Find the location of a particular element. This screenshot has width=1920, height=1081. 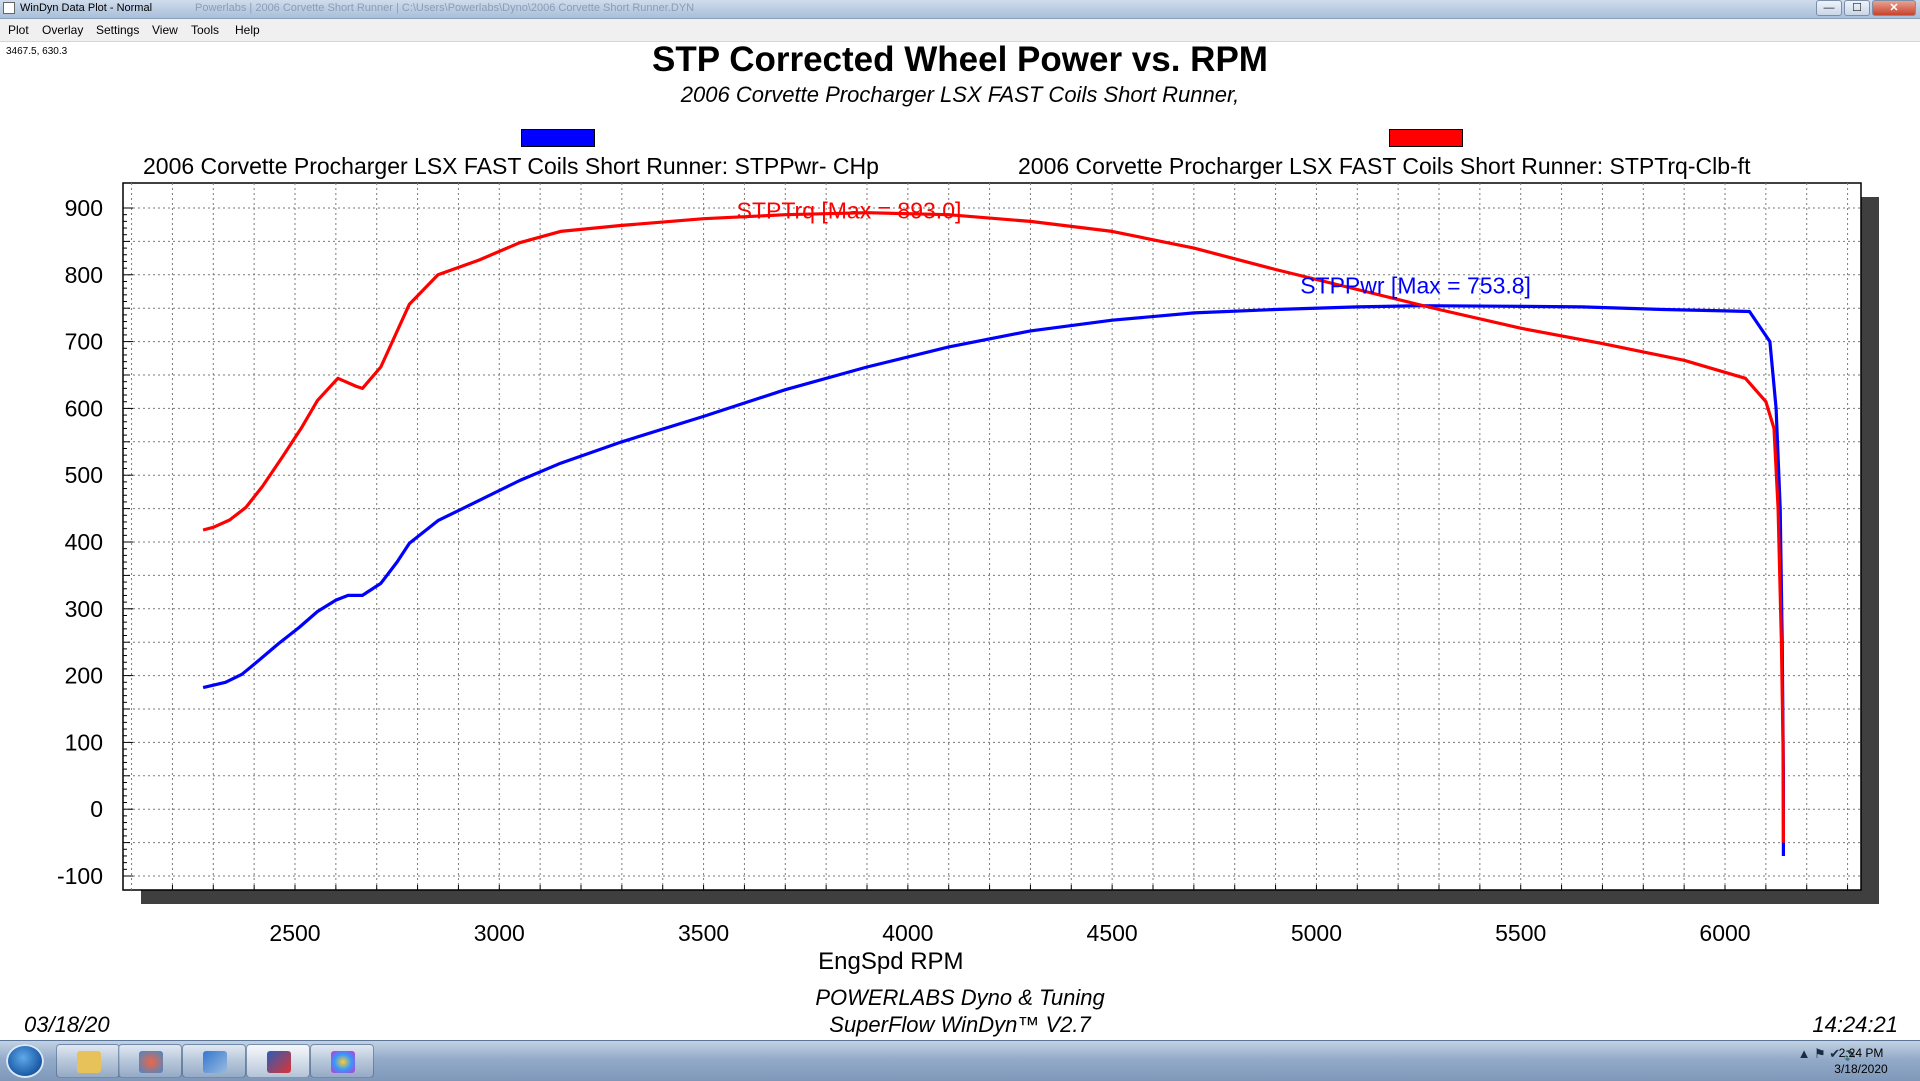

palette-icon is located at coordinates (343, 1062).